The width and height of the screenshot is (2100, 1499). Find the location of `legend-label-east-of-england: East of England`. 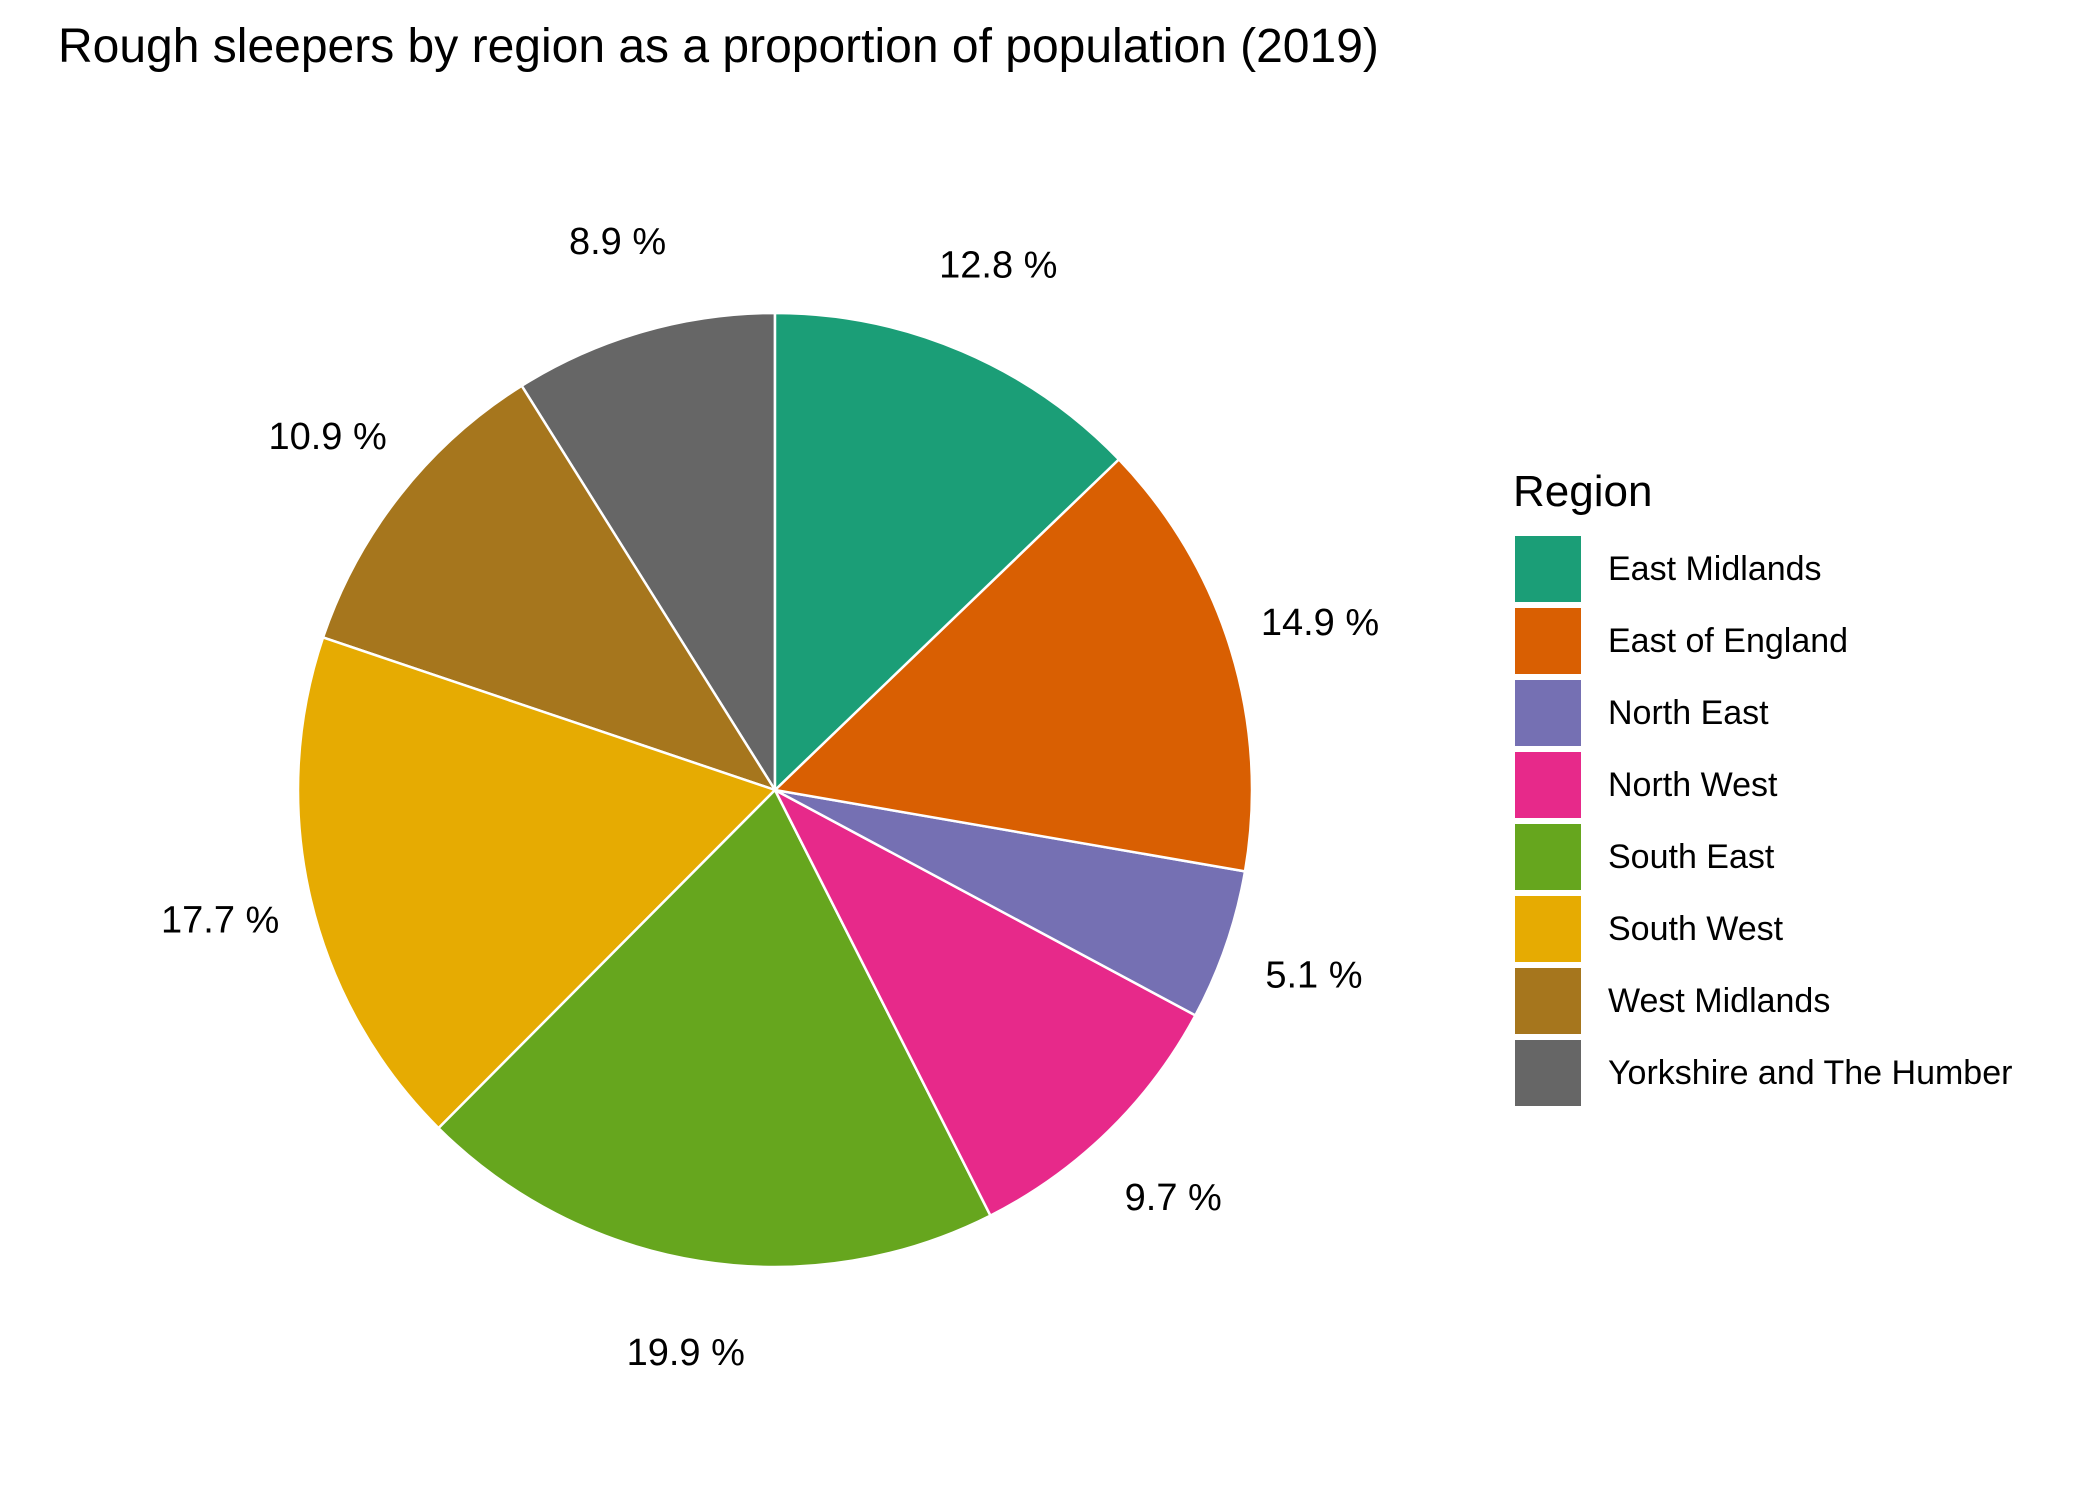

legend-label-east-of-england: East of England is located at coordinates (1728, 641).